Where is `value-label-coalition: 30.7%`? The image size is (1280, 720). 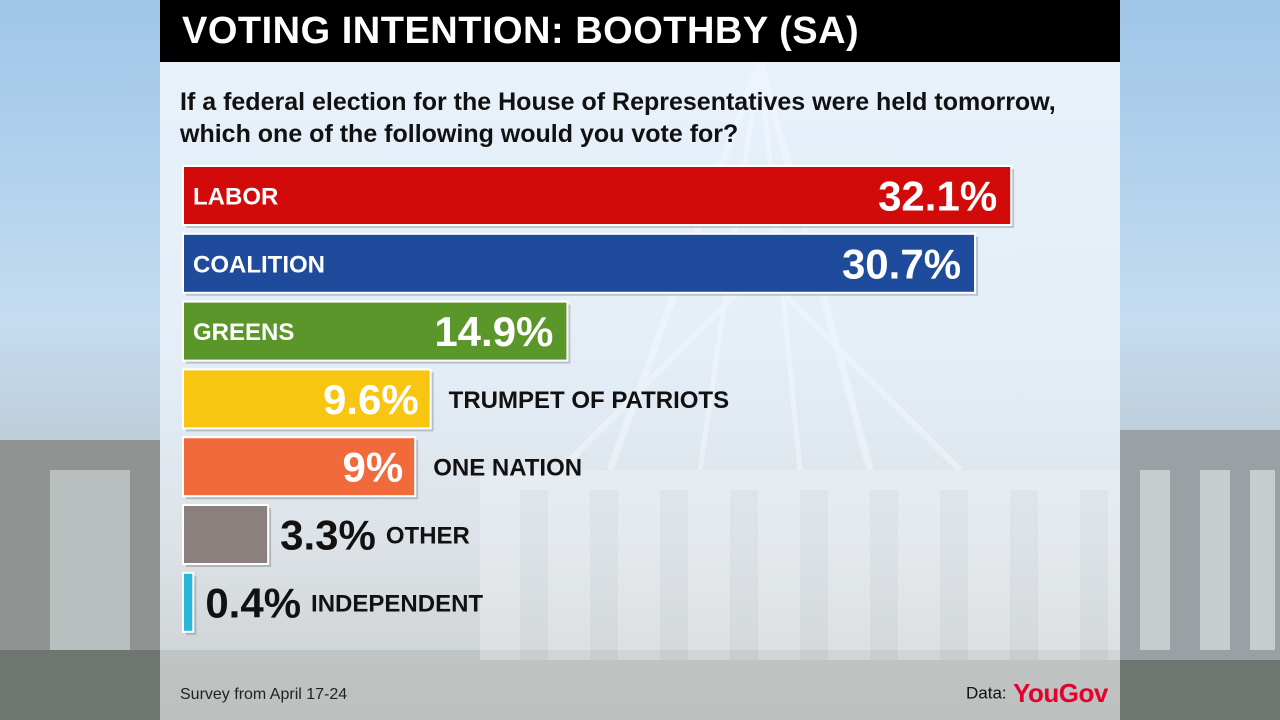
value-label-coalition: 30.7% is located at coordinates (901, 263).